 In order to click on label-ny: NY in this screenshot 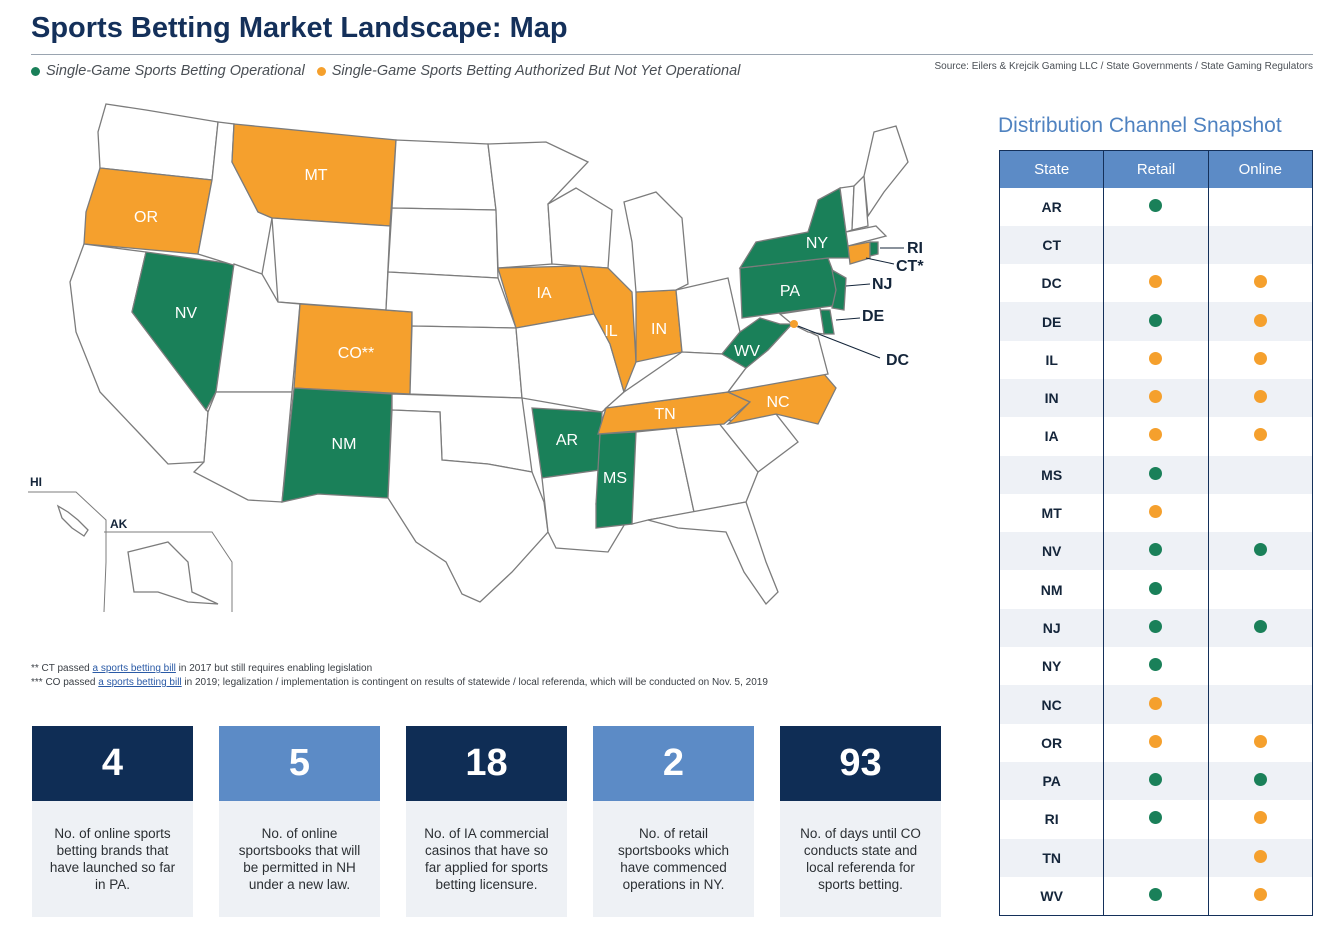, I will do `click(817, 243)`.